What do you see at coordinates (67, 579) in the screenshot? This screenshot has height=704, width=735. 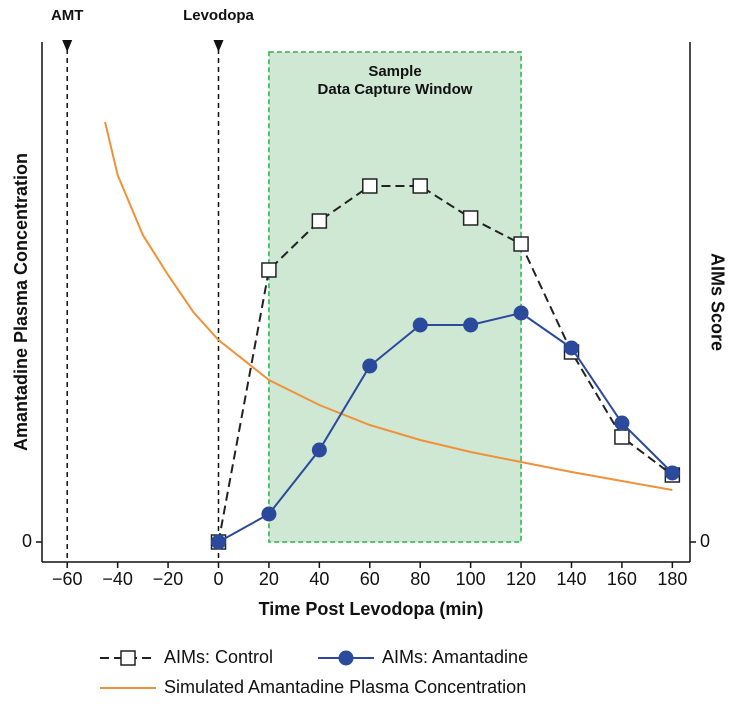 I see `x-tick-label: −60` at bounding box center [67, 579].